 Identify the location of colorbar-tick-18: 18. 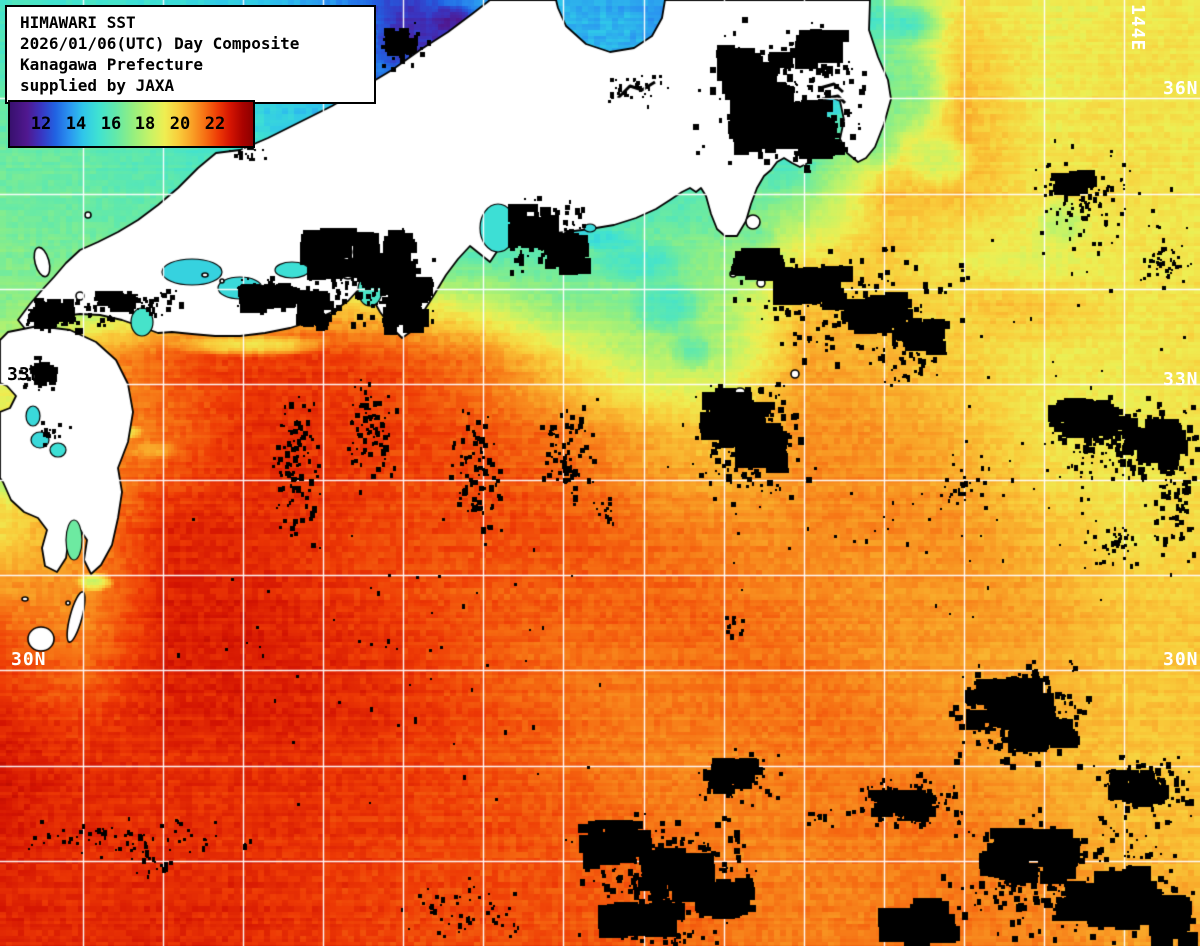
(145, 124).